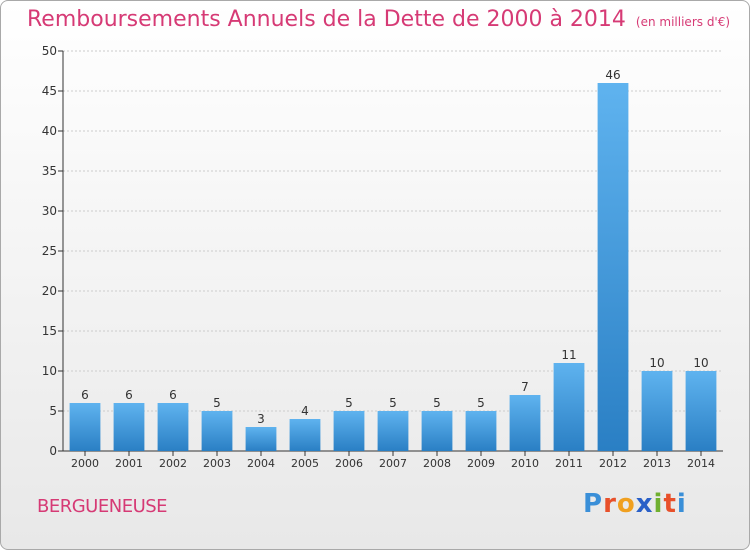 The image size is (750, 550). Describe the element at coordinates (481, 463) in the screenshot. I see `x-tick-label: 2009` at that location.